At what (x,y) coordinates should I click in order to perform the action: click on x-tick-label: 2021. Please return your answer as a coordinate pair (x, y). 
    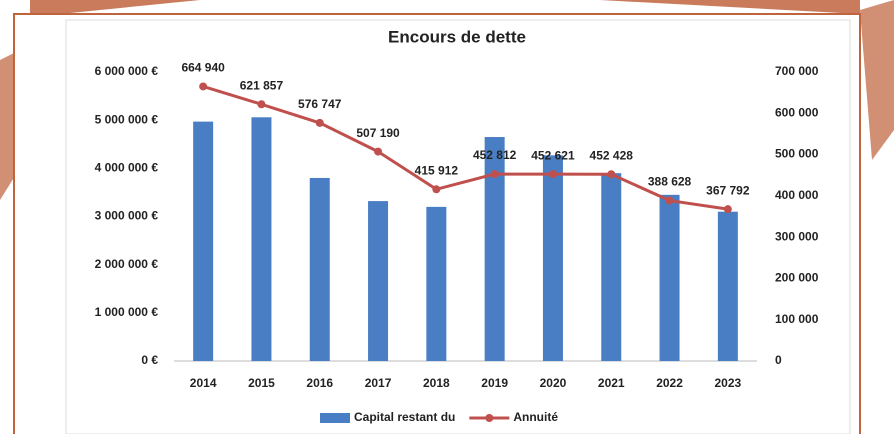
    Looking at the image, I should click on (611, 383).